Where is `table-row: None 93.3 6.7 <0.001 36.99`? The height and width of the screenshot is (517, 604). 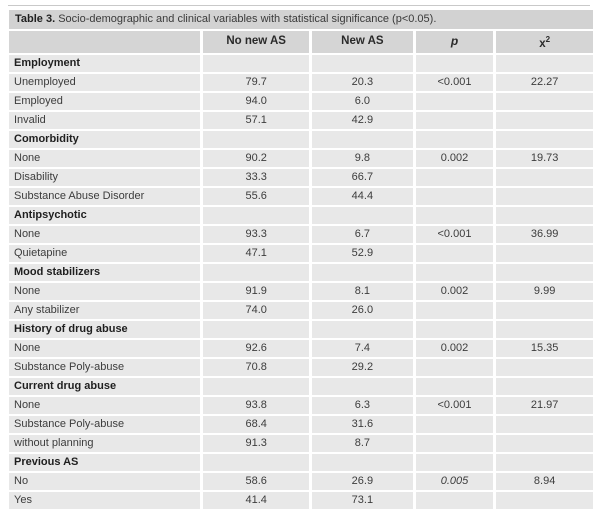
table-row: None 93.3 6.7 <0.001 36.99 is located at coordinates (301, 234).